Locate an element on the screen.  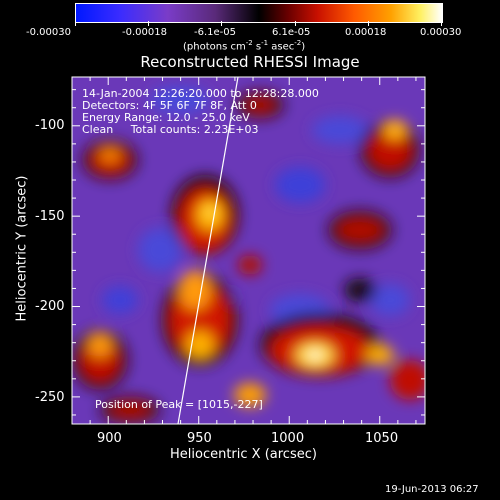
colorbar is located at coordinates (259, 13).